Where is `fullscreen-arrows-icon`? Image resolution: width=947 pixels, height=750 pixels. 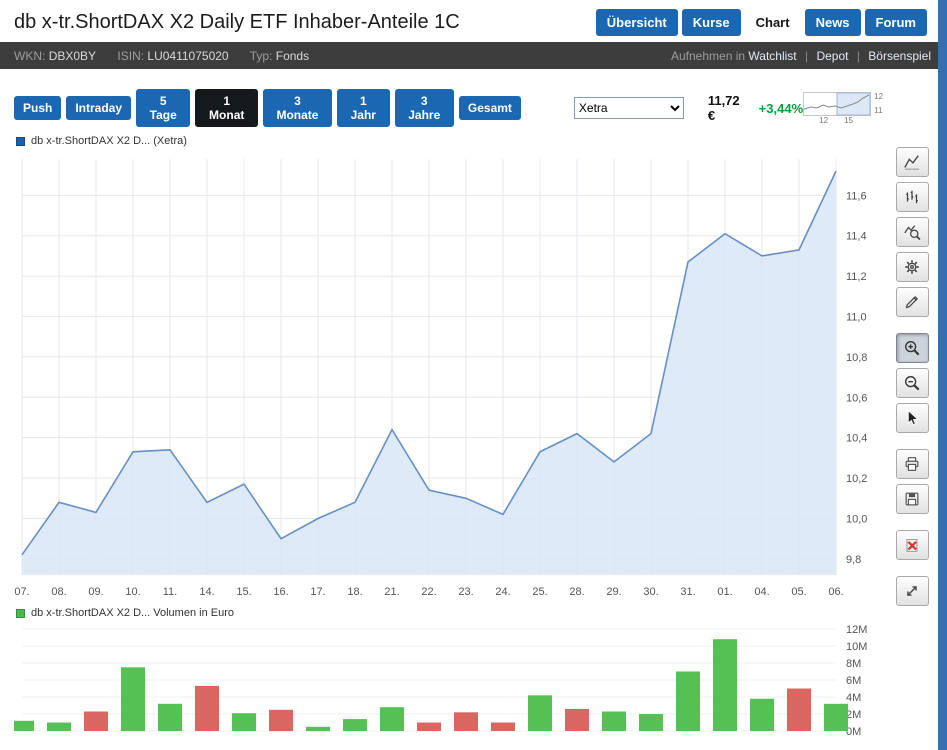
fullscreen-arrows-icon is located at coordinates (912, 591).